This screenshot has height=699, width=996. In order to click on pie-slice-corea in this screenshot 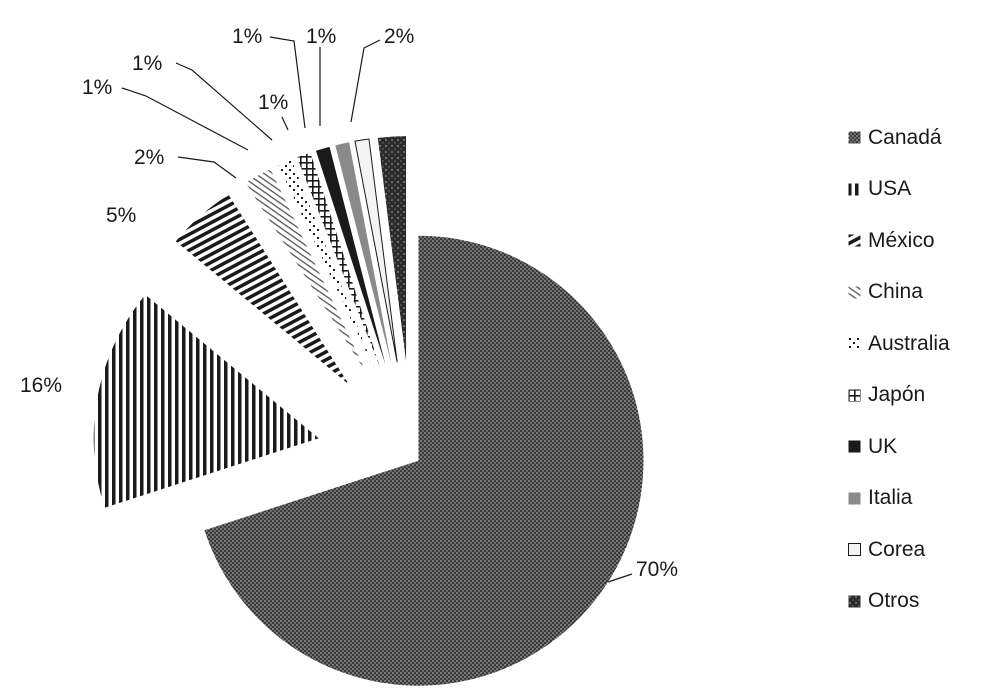, I will do `click(376, 250)`.